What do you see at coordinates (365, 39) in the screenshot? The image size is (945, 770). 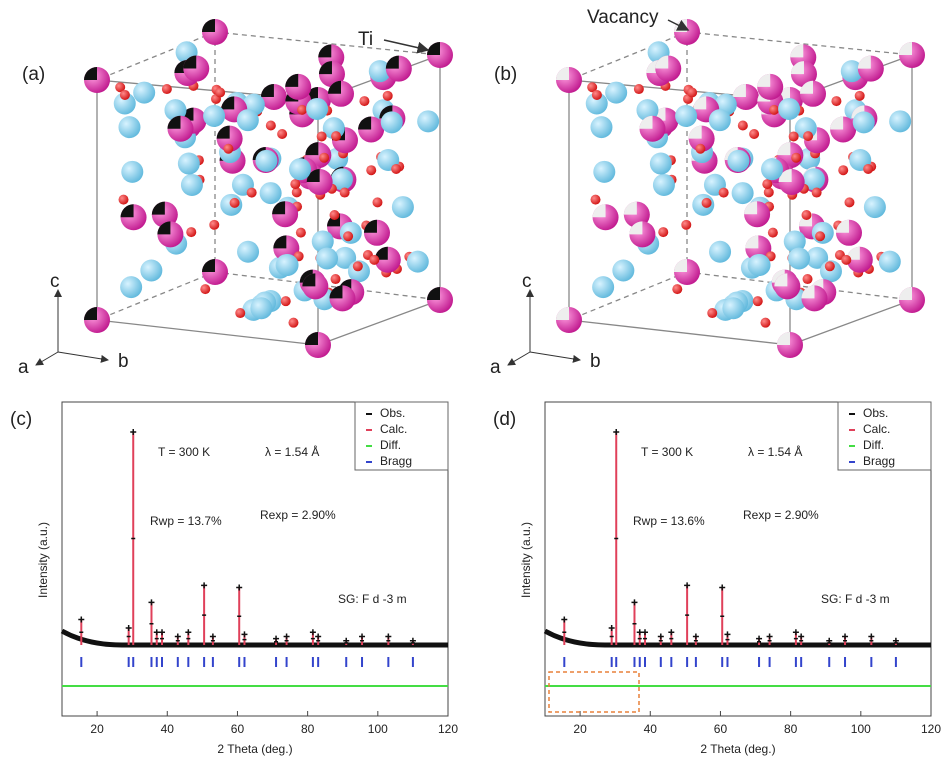 I see `annotation: Ti` at bounding box center [365, 39].